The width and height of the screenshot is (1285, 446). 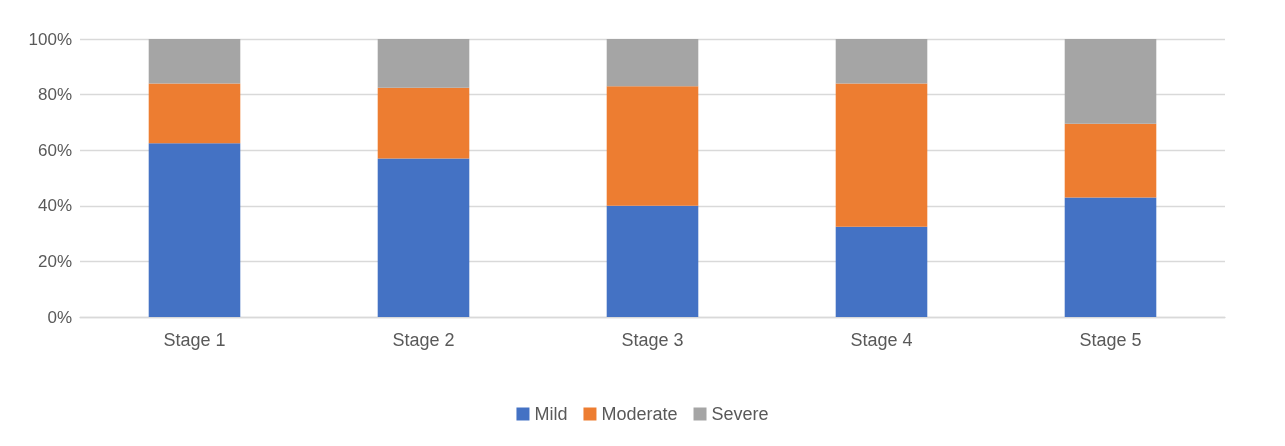 What do you see at coordinates (740, 414) in the screenshot?
I see `legend-label: Severe` at bounding box center [740, 414].